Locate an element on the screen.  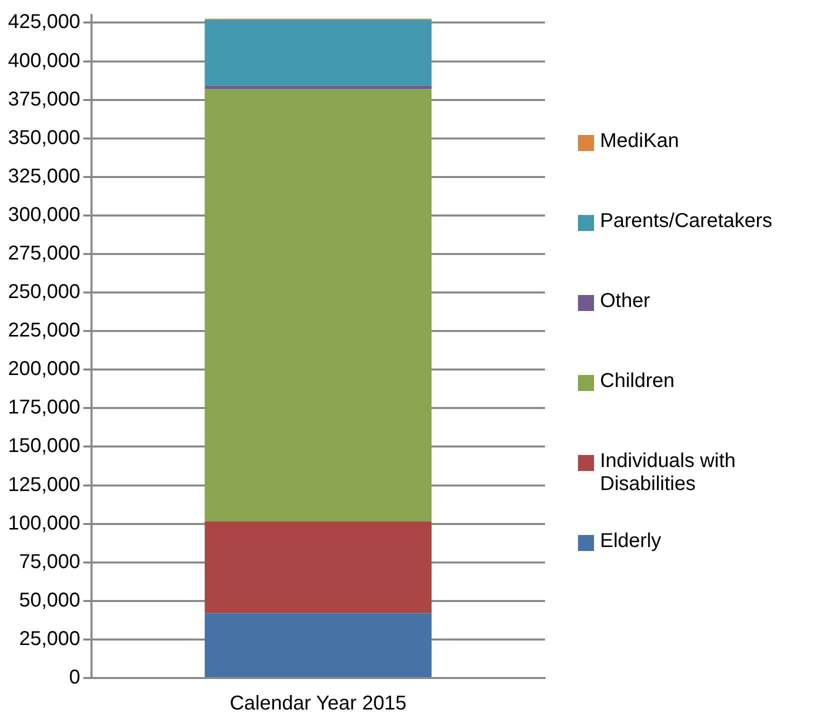
y-tick-label: 375,000 is located at coordinates (44, 99).